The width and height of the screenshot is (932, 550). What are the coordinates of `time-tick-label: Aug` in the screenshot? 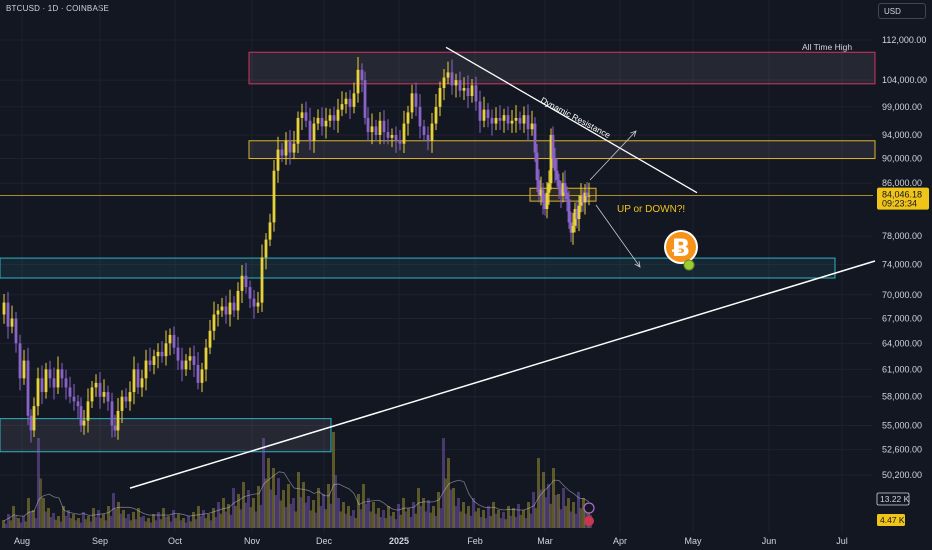 It's located at (22, 541).